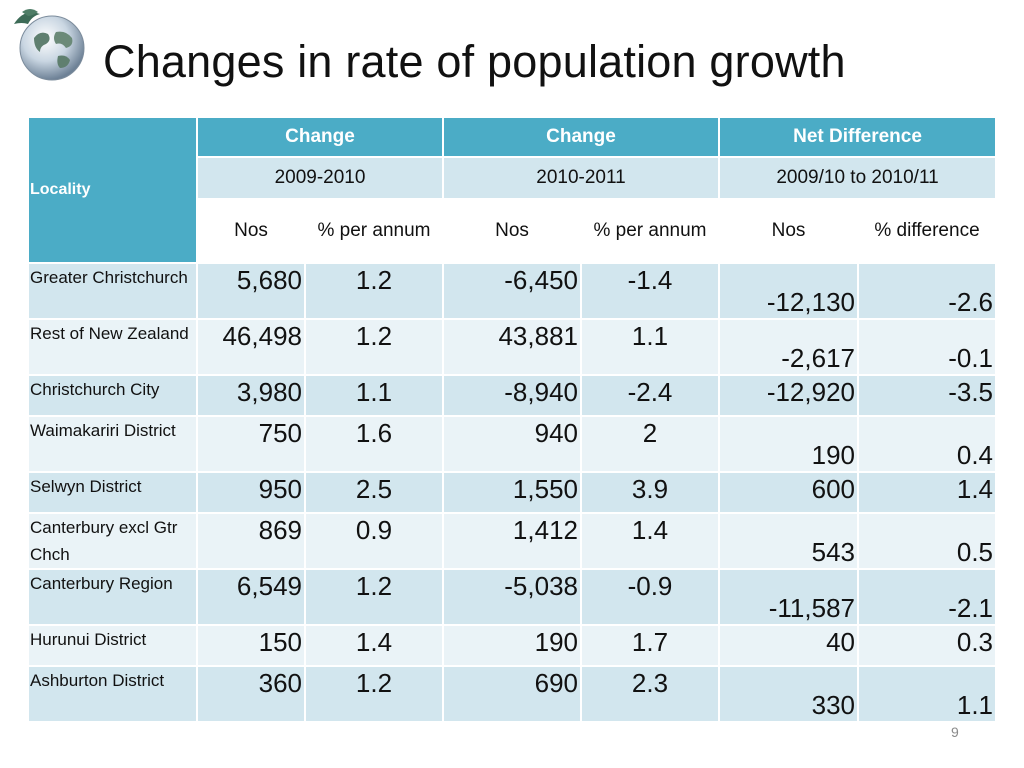 The image size is (1024, 768). What do you see at coordinates (251, 493) in the screenshot?
I see `value-cell: 950` at bounding box center [251, 493].